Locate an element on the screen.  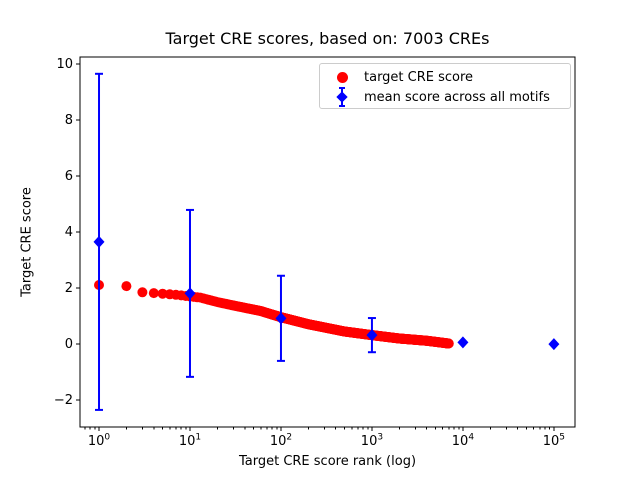
x-tick-label: 10⁴ is located at coordinates (463, 440).